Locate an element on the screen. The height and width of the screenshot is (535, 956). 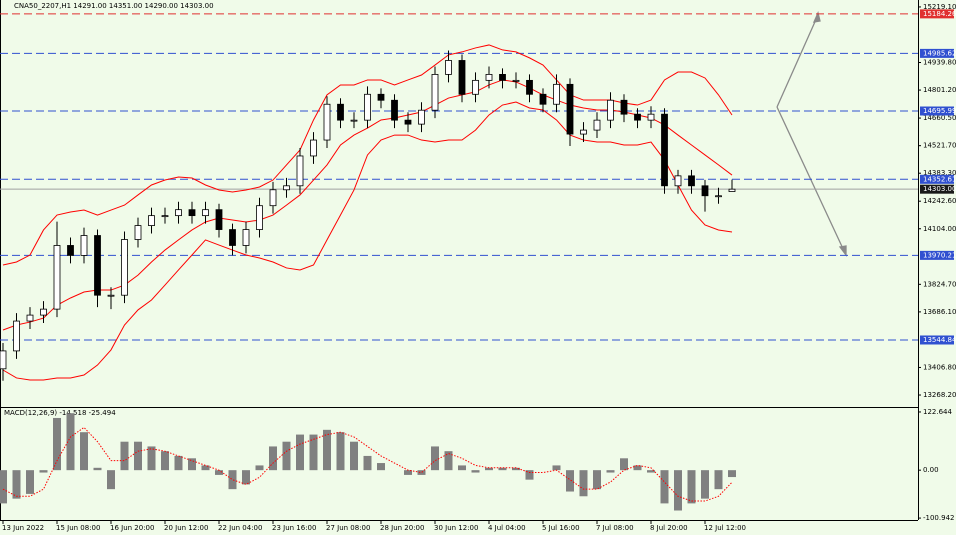
x-tick-label: 12 Jul 12:00 is located at coordinates (725, 528).